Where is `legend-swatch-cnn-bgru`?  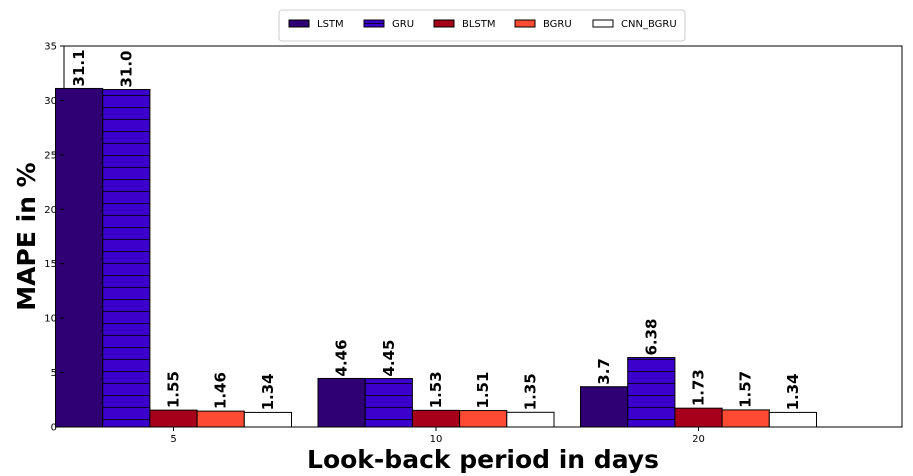
legend-swatch-cnn-bgru is located at coordinates (603, 23).